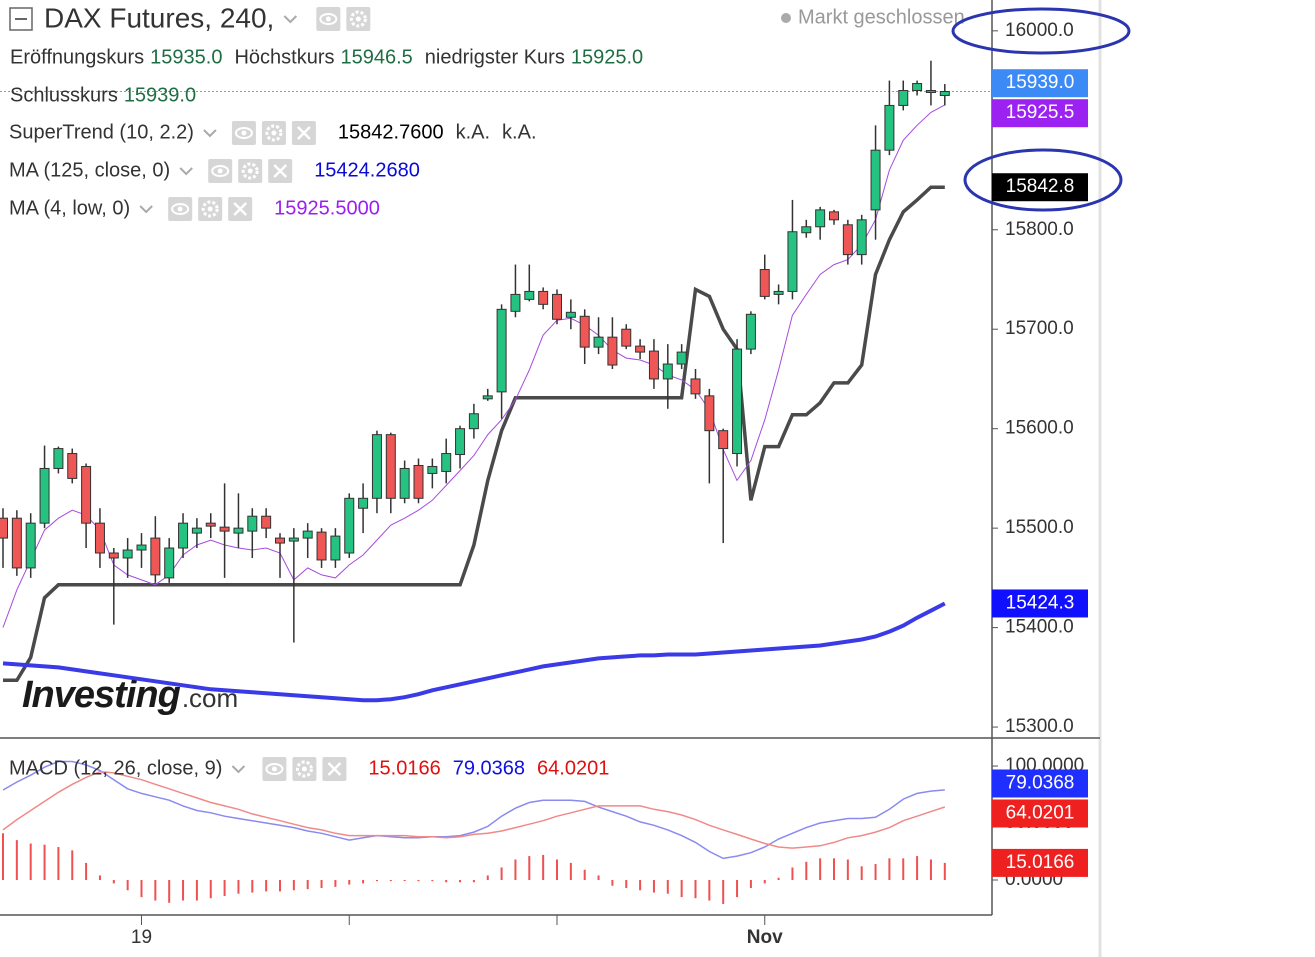  Describe the element at coordinates (607, 57) in the screenshot. I see `ohlc-value: 15925.0` at that location.